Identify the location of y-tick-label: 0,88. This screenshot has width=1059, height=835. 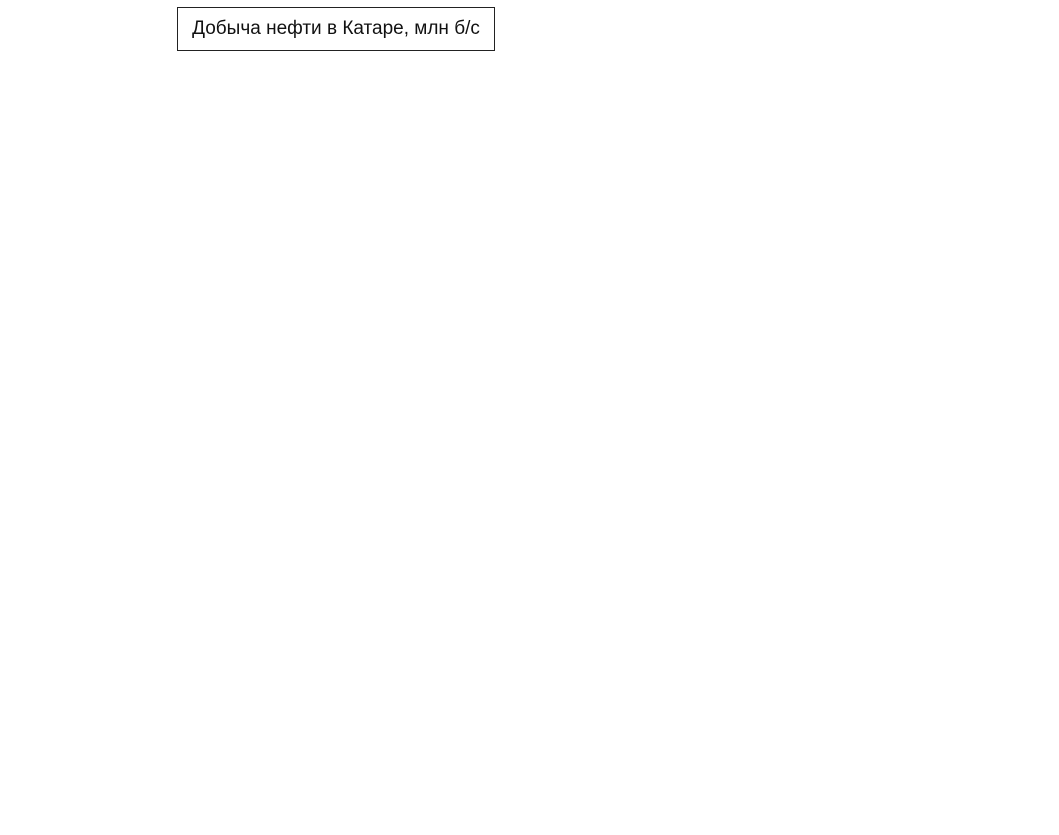
(1040, 56).